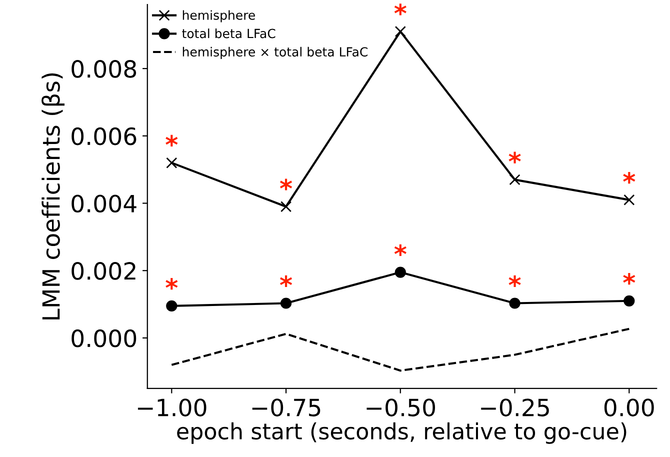 This screenshot has width=670, height=457. What do you see at coordinates (104, 338) in the screenshot?
I see `y-tick-label: 0.000` at bounding box center [104, 338].